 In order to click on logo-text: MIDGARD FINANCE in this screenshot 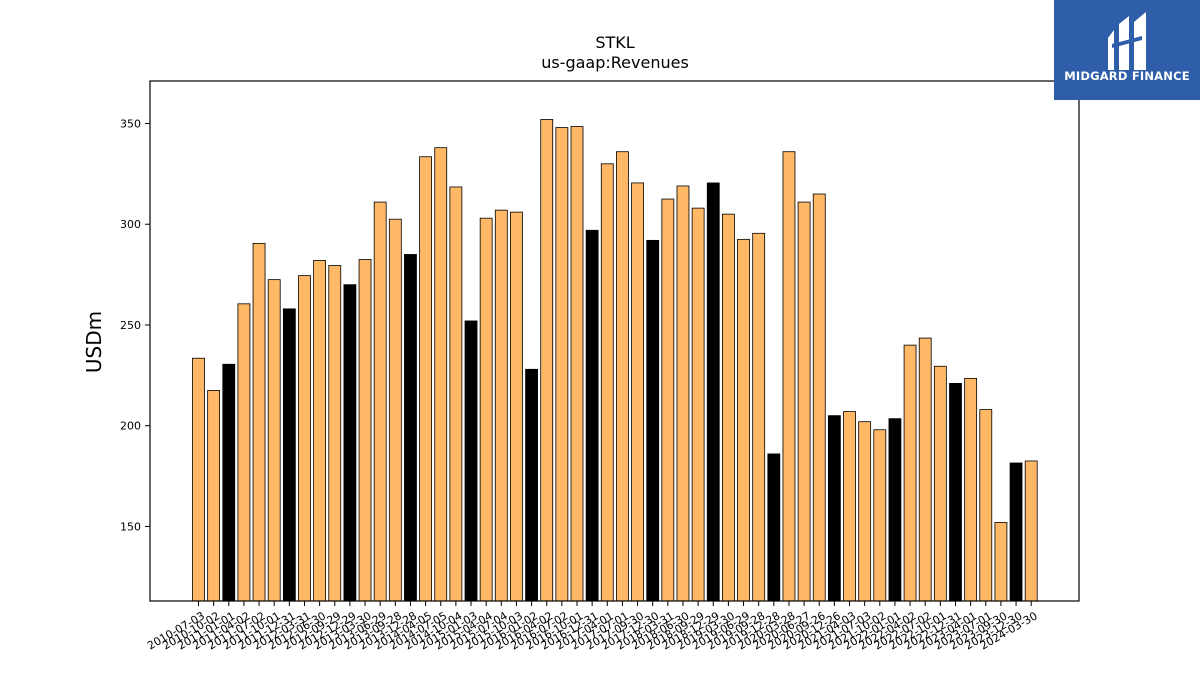, I will do `click(1127, 76)`.